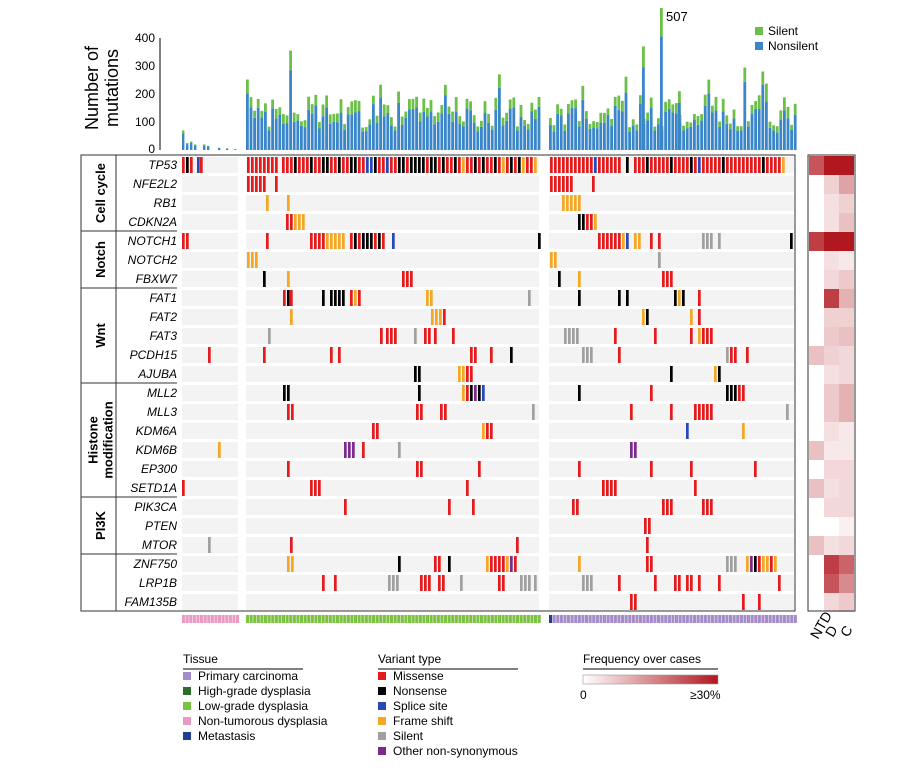 The width and height of the screenshot is (914, 783). I want to click on gene-label-nfe2l2: NFE2L2, so click(155, 184).